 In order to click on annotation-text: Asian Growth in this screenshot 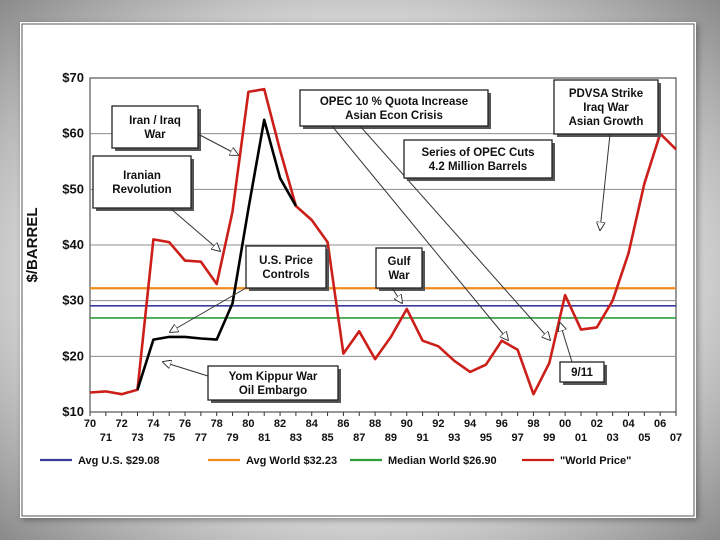, I will do `click(606, 122)`.